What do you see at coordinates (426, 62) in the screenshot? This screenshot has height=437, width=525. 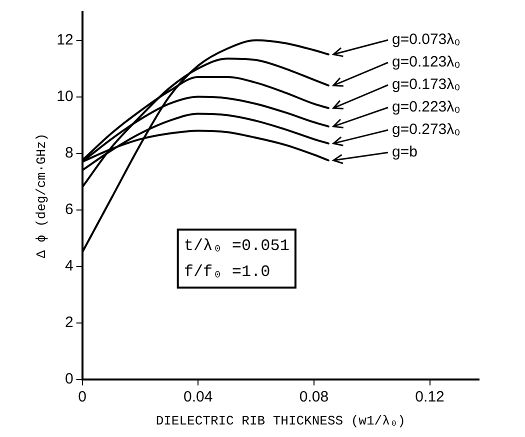 I see `text: g=0.123λ₀` at bounding box center [426, 62].